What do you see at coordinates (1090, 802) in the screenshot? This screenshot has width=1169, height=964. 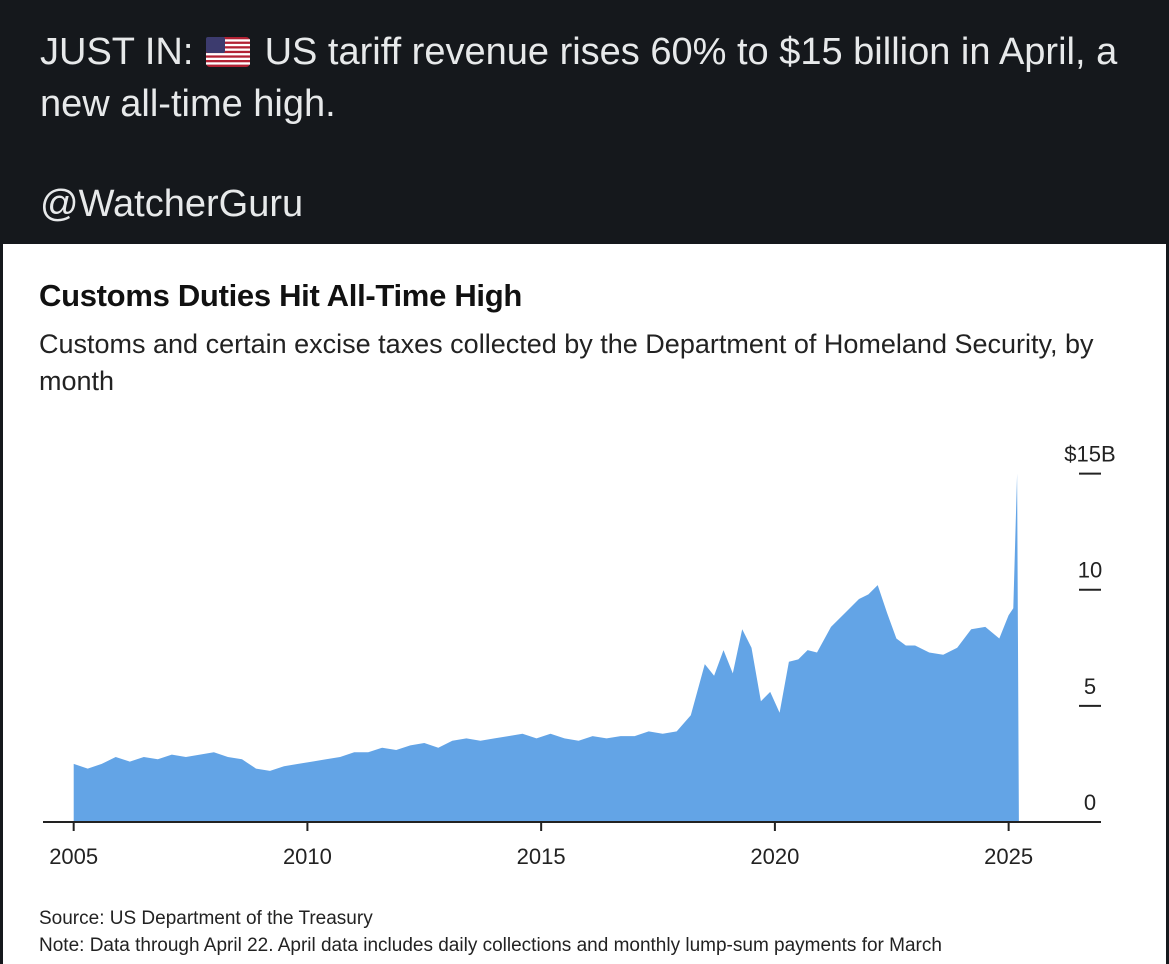 I see `y-tick-label-0: 0` at bounding box center [1090, 802].